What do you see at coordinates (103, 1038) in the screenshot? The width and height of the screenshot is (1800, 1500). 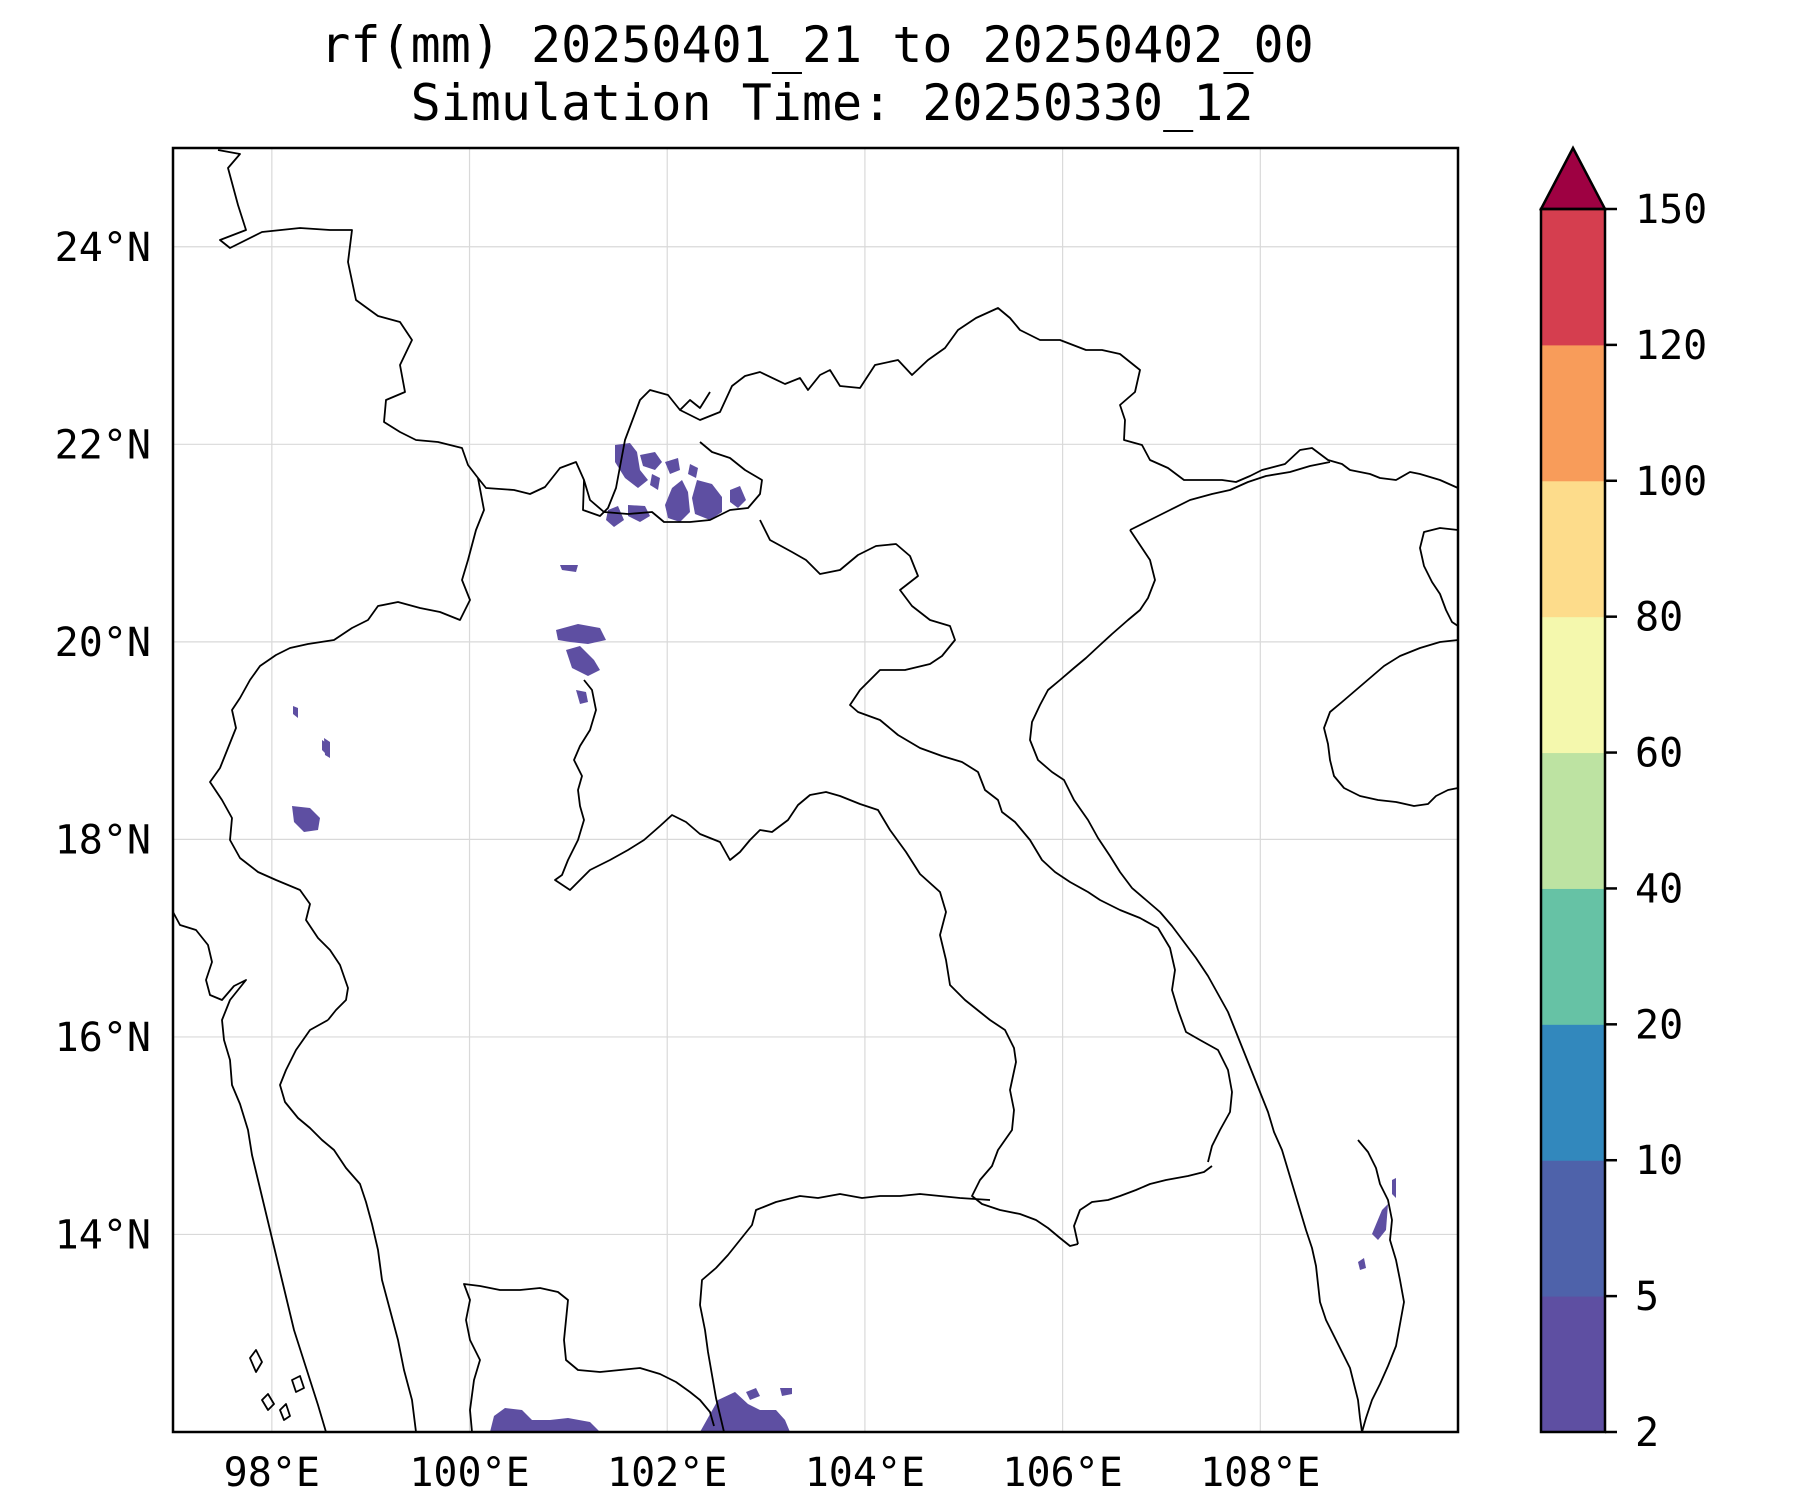 I see `y-tick-label: 16°N` at bounding box center [103, 1038].